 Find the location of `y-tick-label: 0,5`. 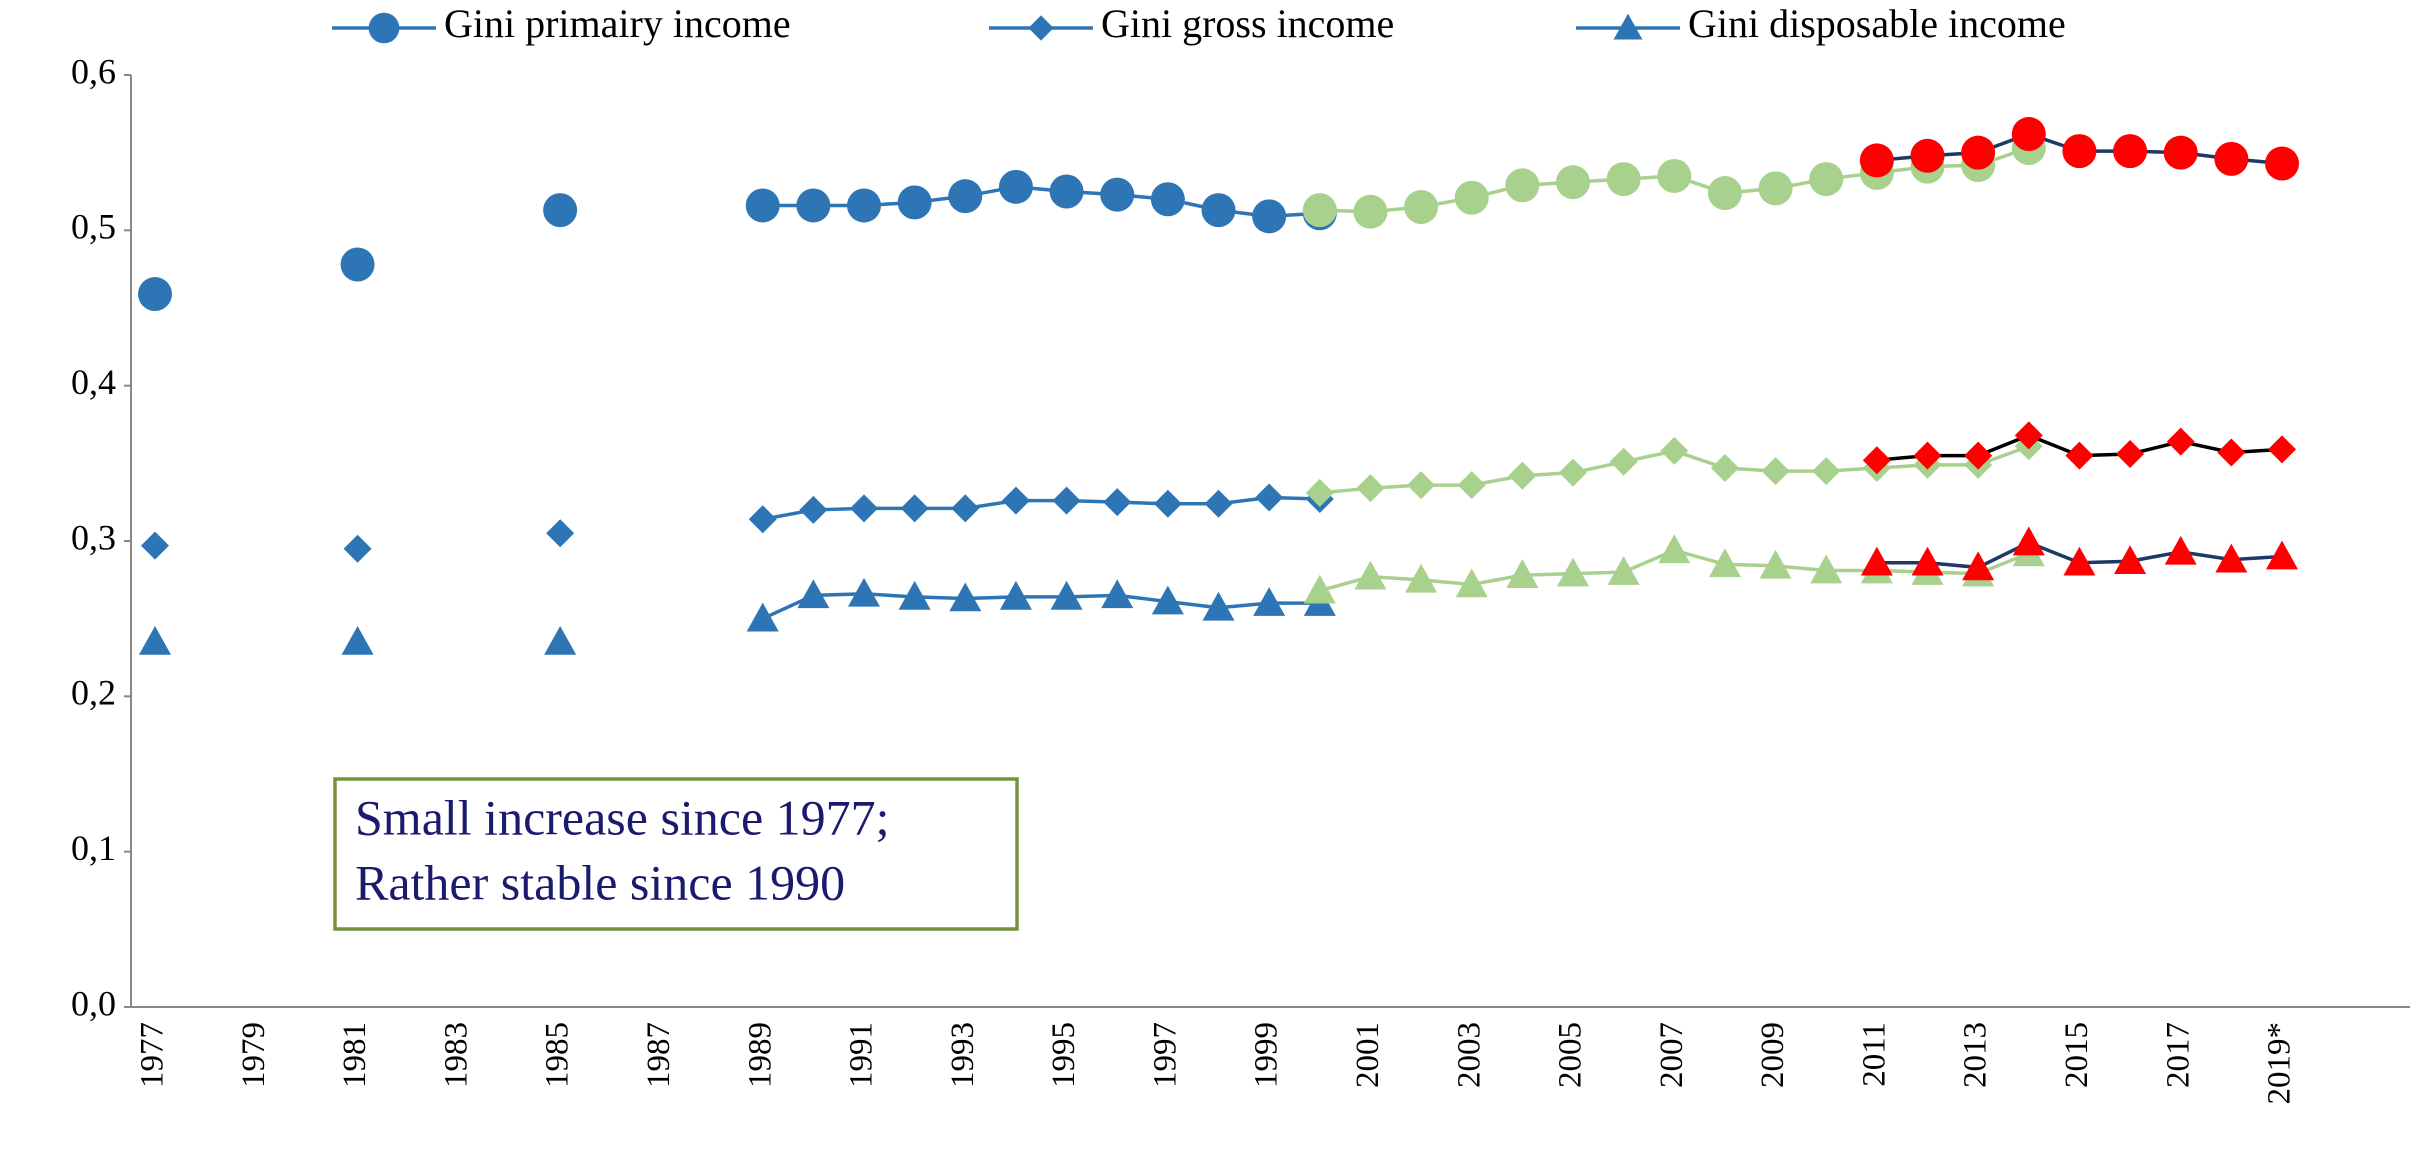

y-tick-label: 0,5 is located at coordinates (93, 227).